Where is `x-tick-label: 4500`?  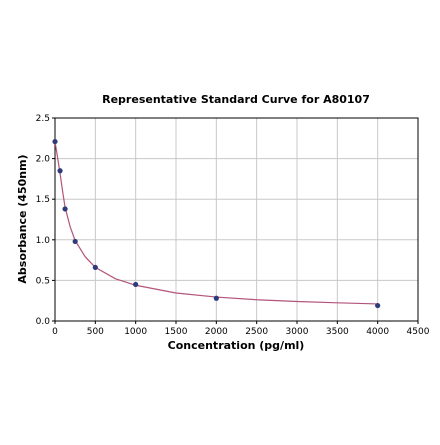
x-tick-label: 4500 is located at coordinates (418, 332).